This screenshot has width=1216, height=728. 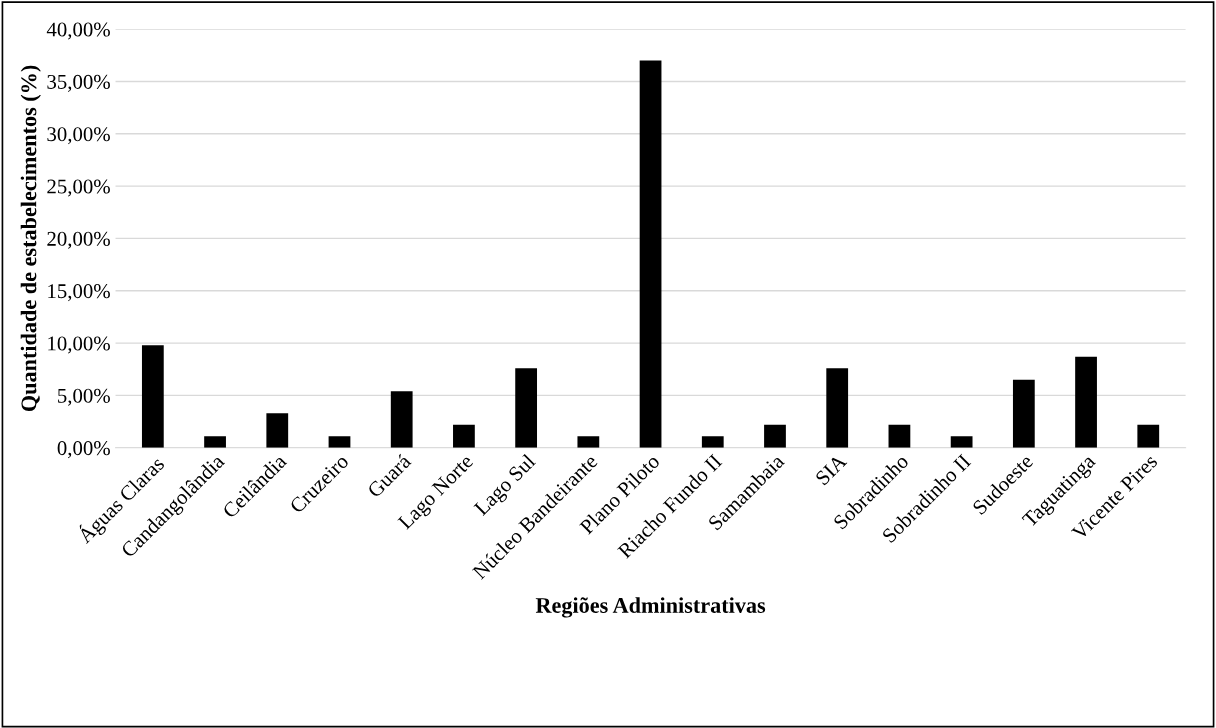 What do you see at coordinates (78, 31) in the screenshot?
I see `y-tick-label: 40,00%` at bounding box center [78, 31].